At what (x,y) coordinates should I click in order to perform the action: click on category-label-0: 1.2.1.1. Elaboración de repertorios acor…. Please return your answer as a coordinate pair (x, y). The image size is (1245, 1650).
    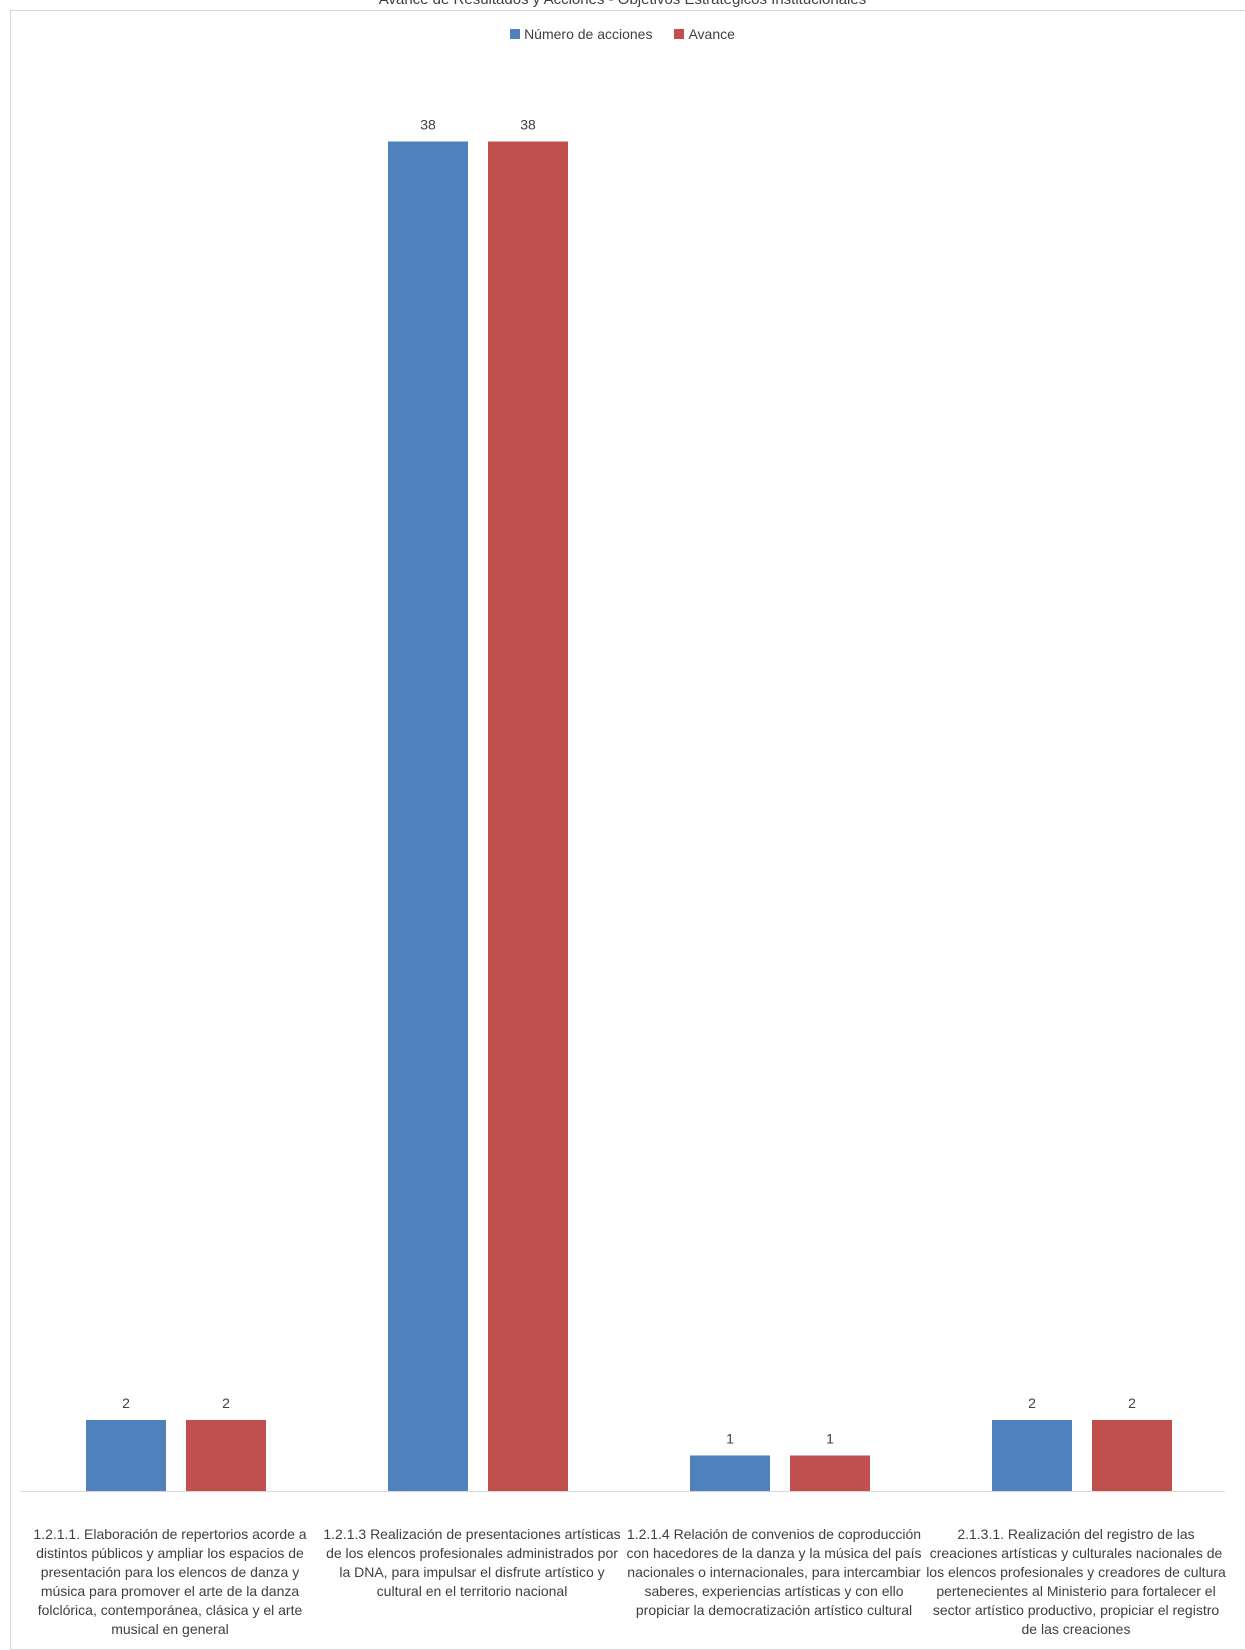
    Looking at the image, I should click on (170, 1581).